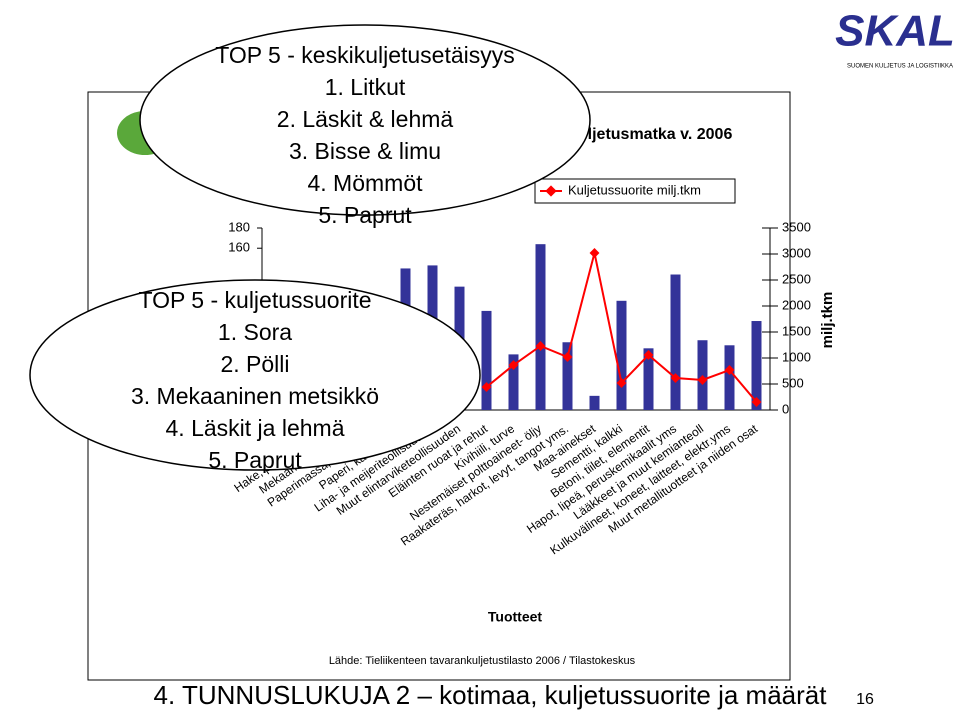  What do you see at coordinates (365, 151) in the screenshot?
I see `callout-item: 3. Bisse & limu` at bounding box center [365, 151].